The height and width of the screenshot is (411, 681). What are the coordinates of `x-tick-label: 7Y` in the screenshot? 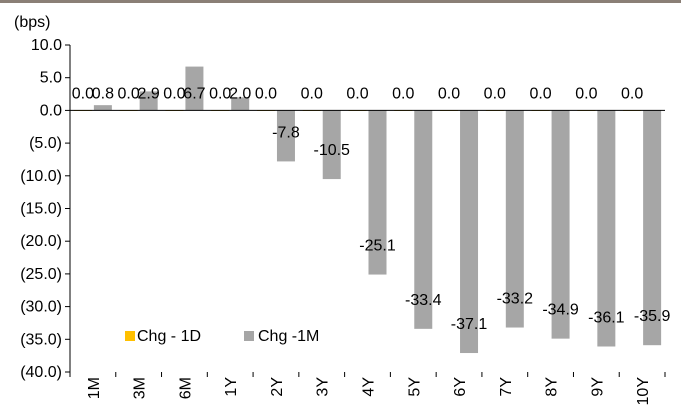 It's located at (506, 387).